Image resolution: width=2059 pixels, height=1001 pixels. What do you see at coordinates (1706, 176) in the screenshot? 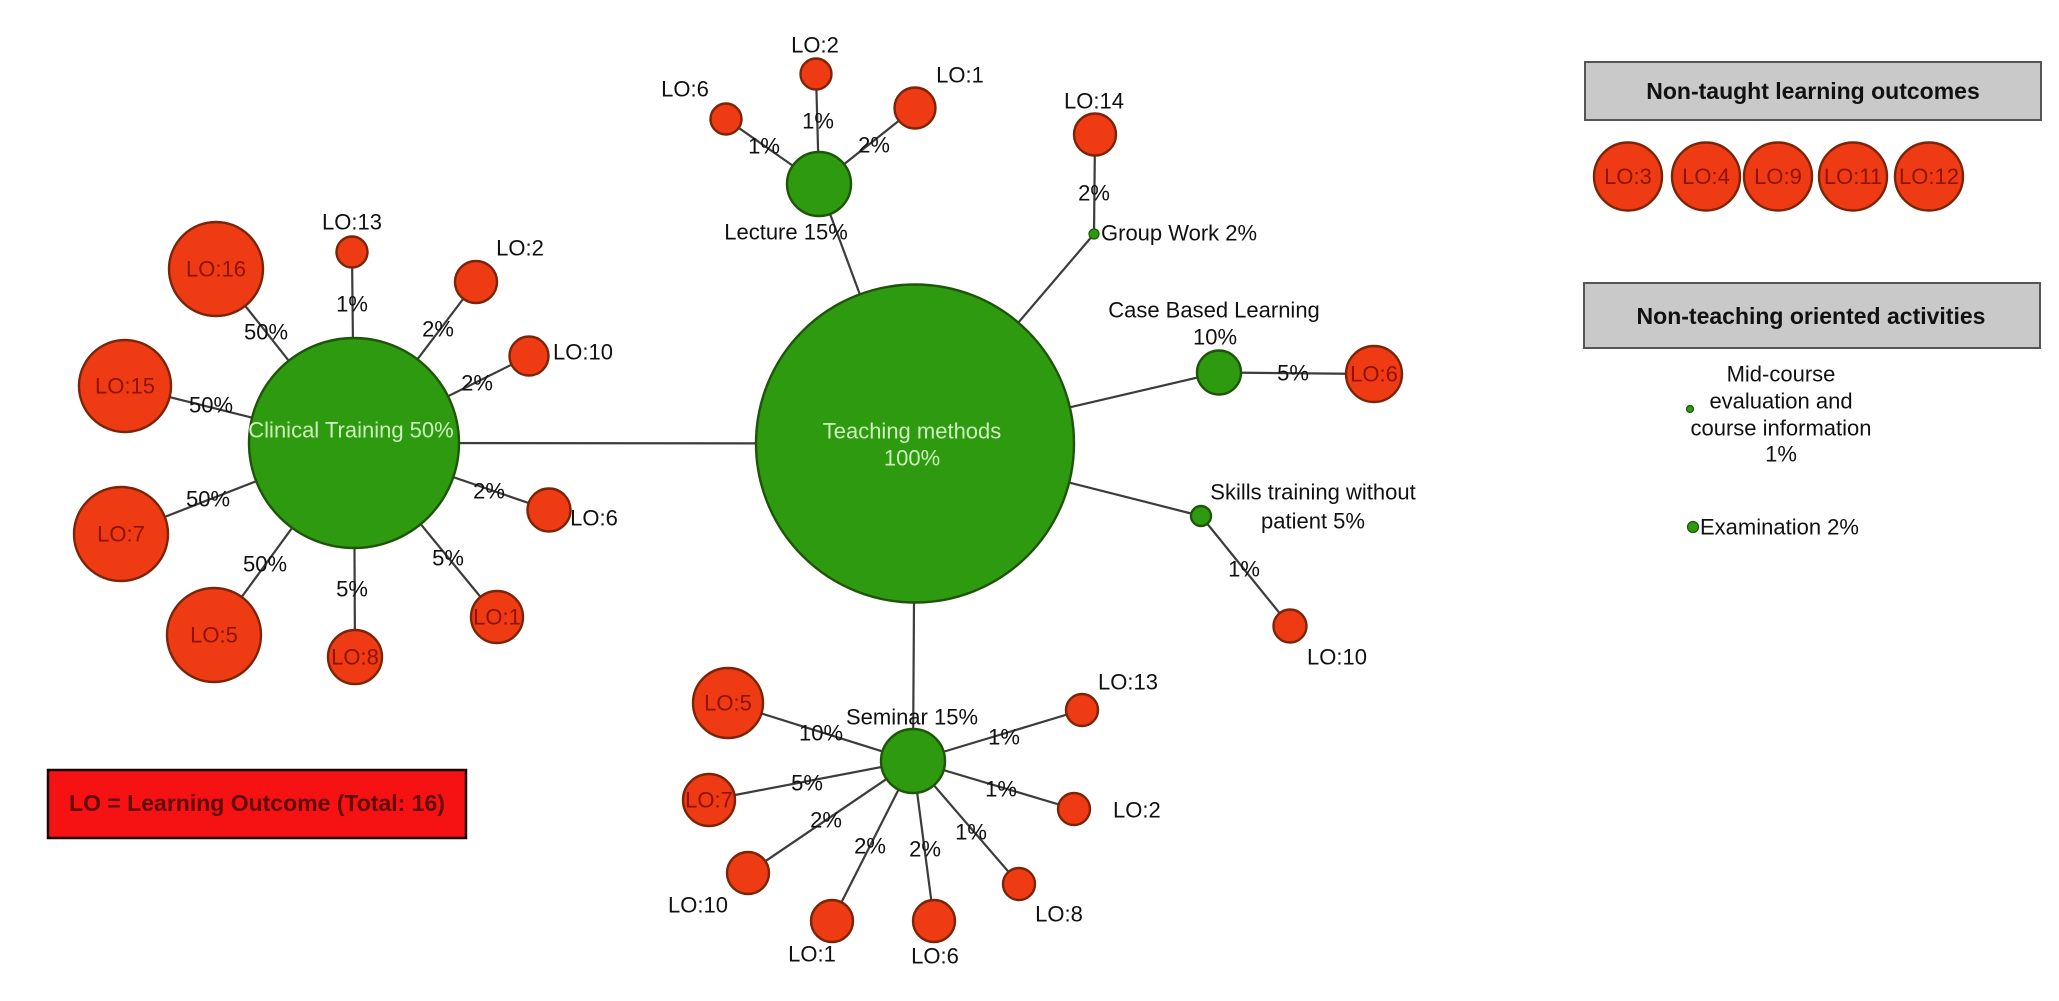
I see `svg-text: LO:4` at bounding box center [1706, 176].